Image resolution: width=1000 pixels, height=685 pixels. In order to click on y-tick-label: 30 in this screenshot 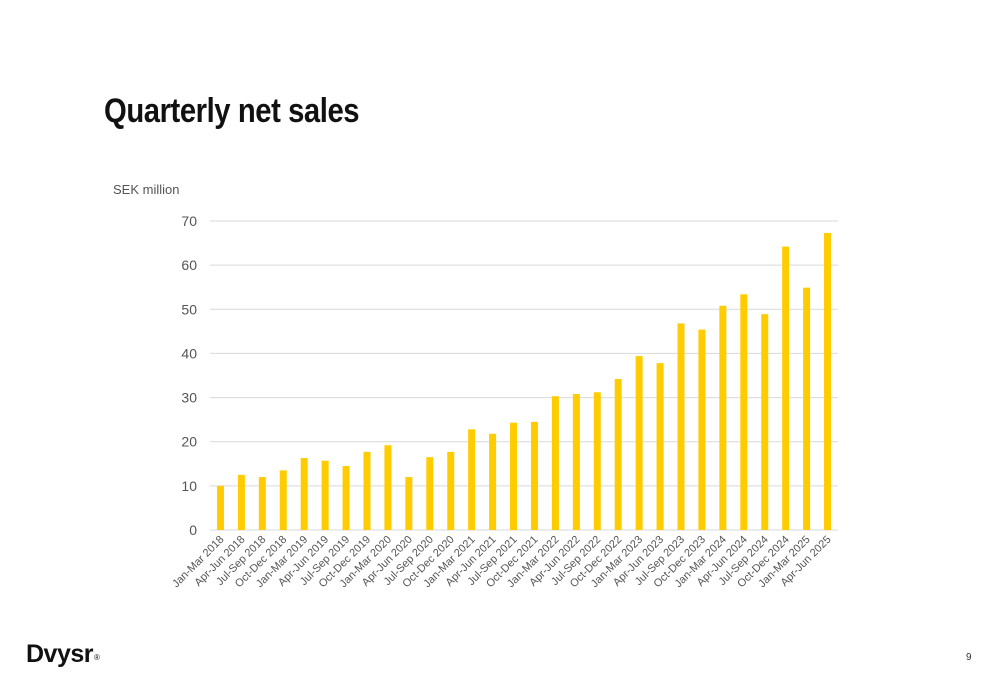, I will do `click(189, 398)`.